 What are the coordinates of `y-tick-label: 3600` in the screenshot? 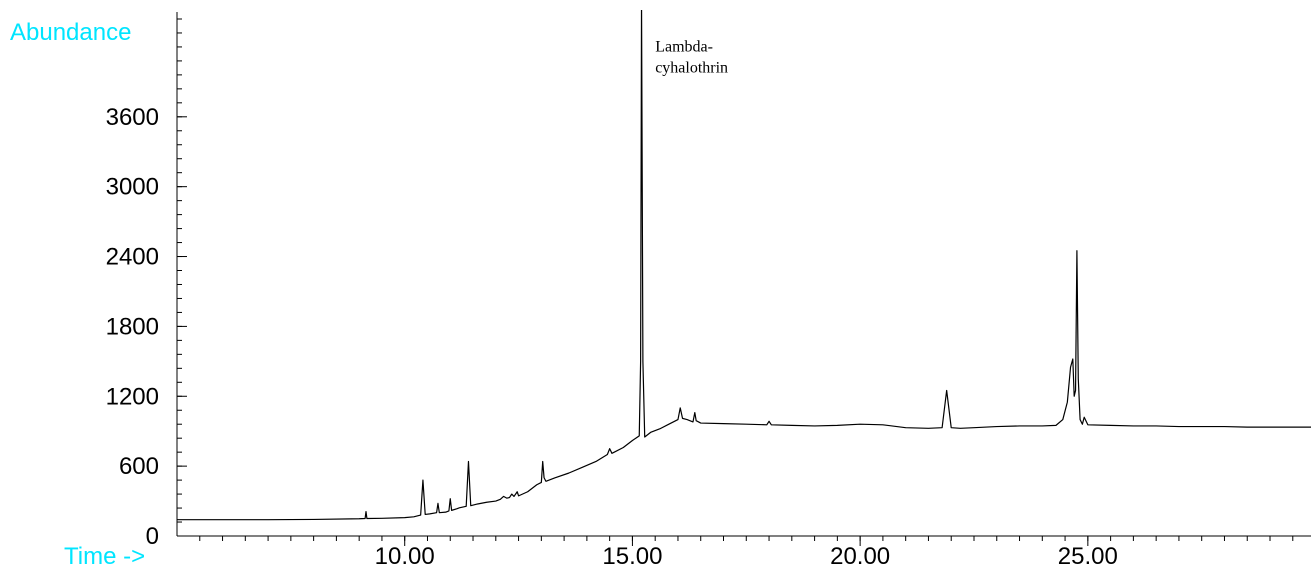 It's located at (132, 117).